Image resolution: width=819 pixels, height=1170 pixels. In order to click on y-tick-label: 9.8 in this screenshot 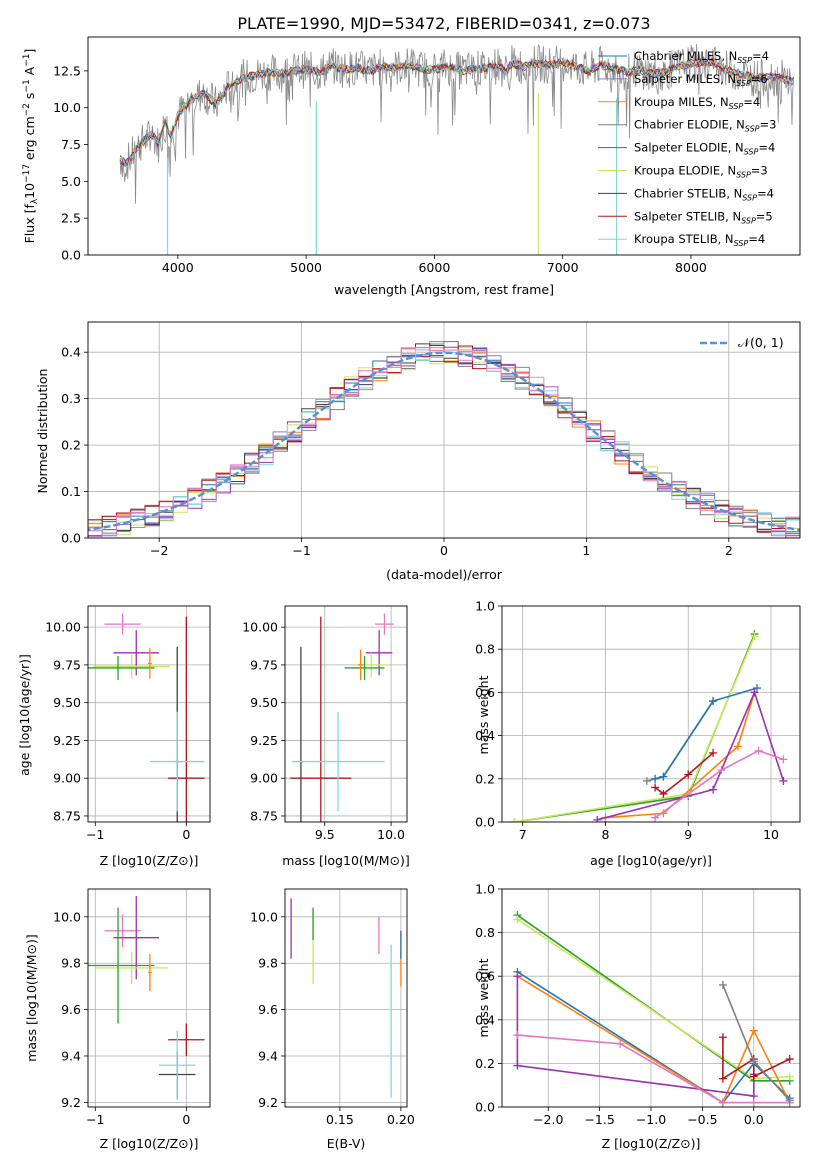, I will do `click(268, 963)`.